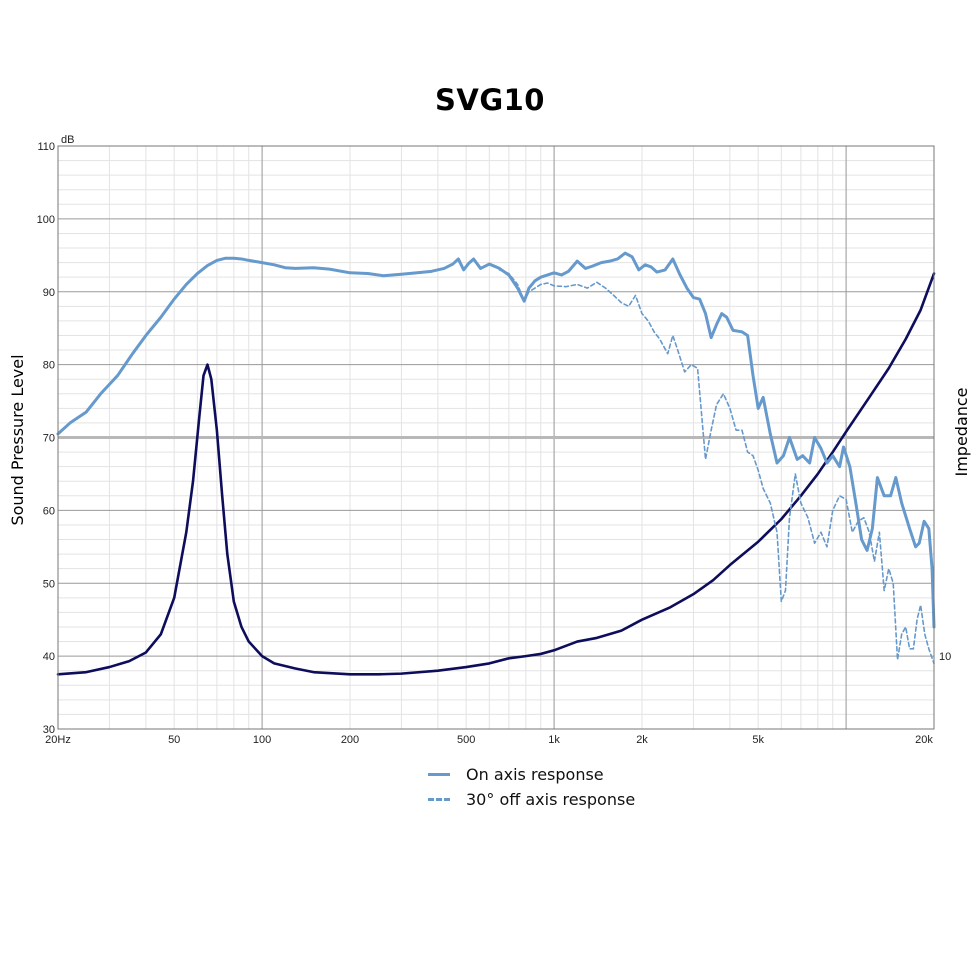 Image resolution: width=980 pixels, height=980 pixels. What do you see at coordinates (961, 431) in the screenshot?
I see `y2-axis-label: Impedance` at bounding box center [961, 431].